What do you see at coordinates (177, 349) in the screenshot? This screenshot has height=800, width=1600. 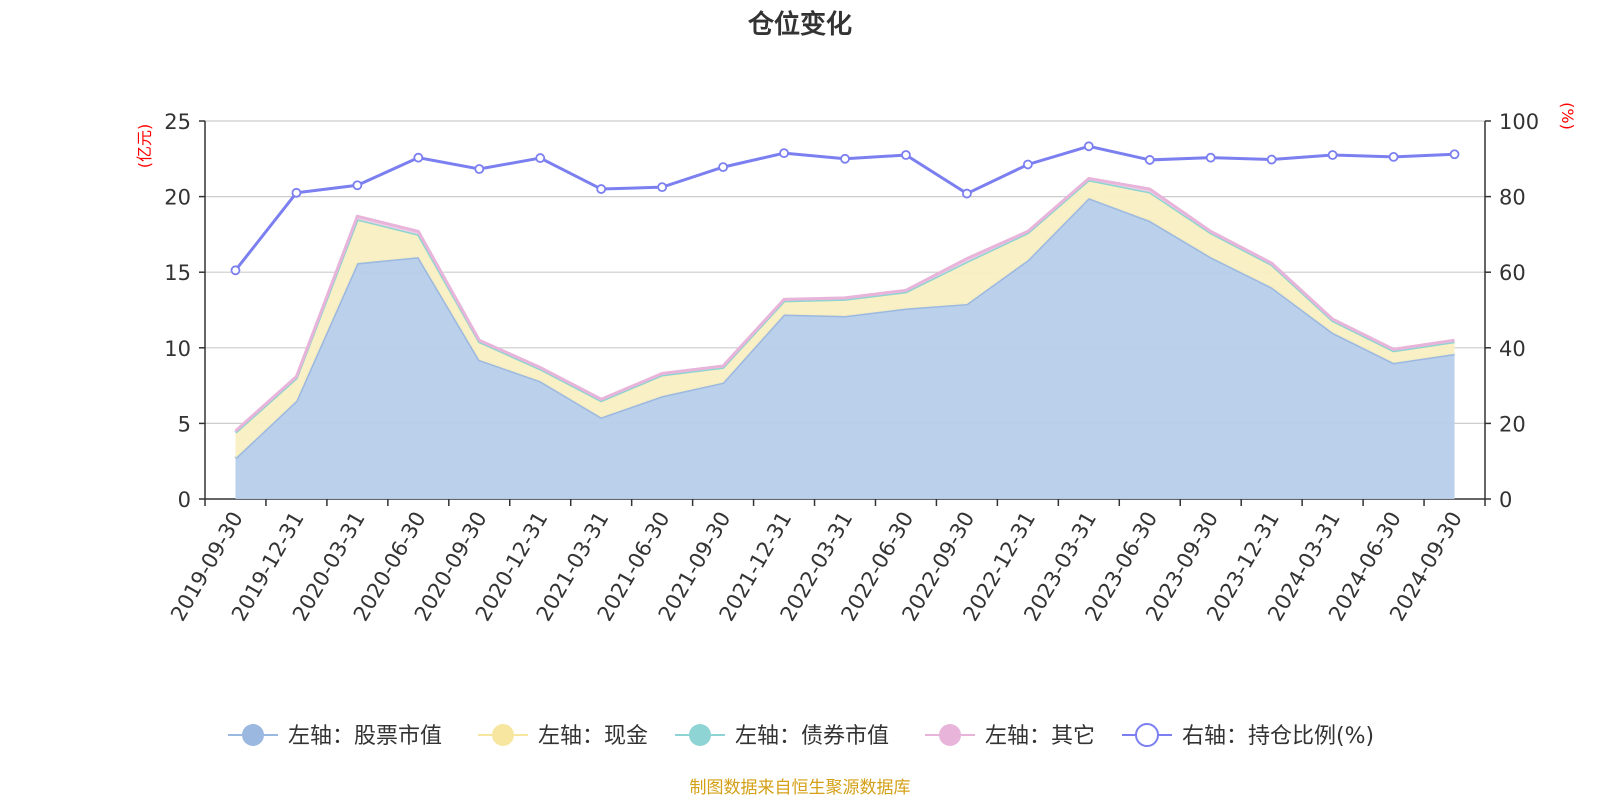 I see `left-axis-tick-label: 10` at bounding box center [177, 349].